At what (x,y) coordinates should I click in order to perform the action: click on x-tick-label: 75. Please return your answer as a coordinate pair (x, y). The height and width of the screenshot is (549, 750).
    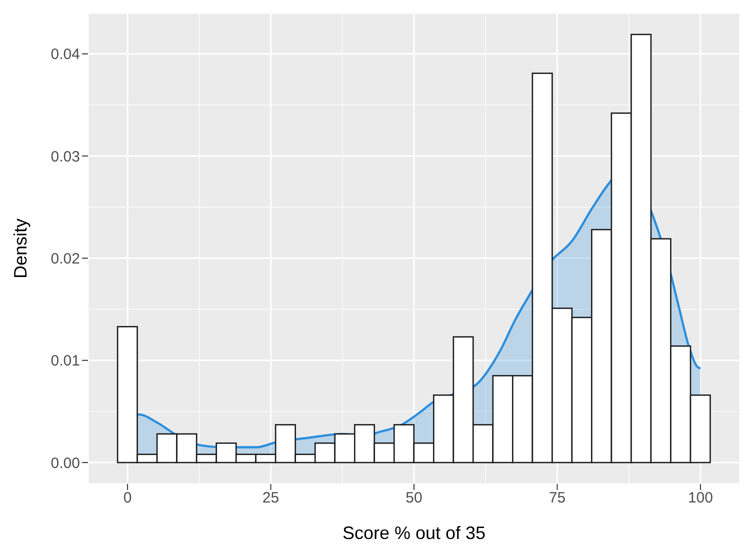
    Looking at the image, I should click on (557, 498).